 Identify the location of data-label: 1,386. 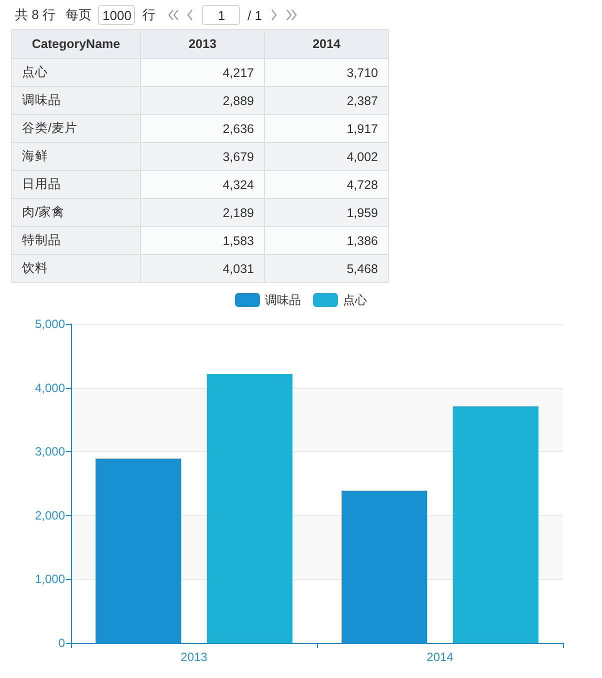
(326, 240).